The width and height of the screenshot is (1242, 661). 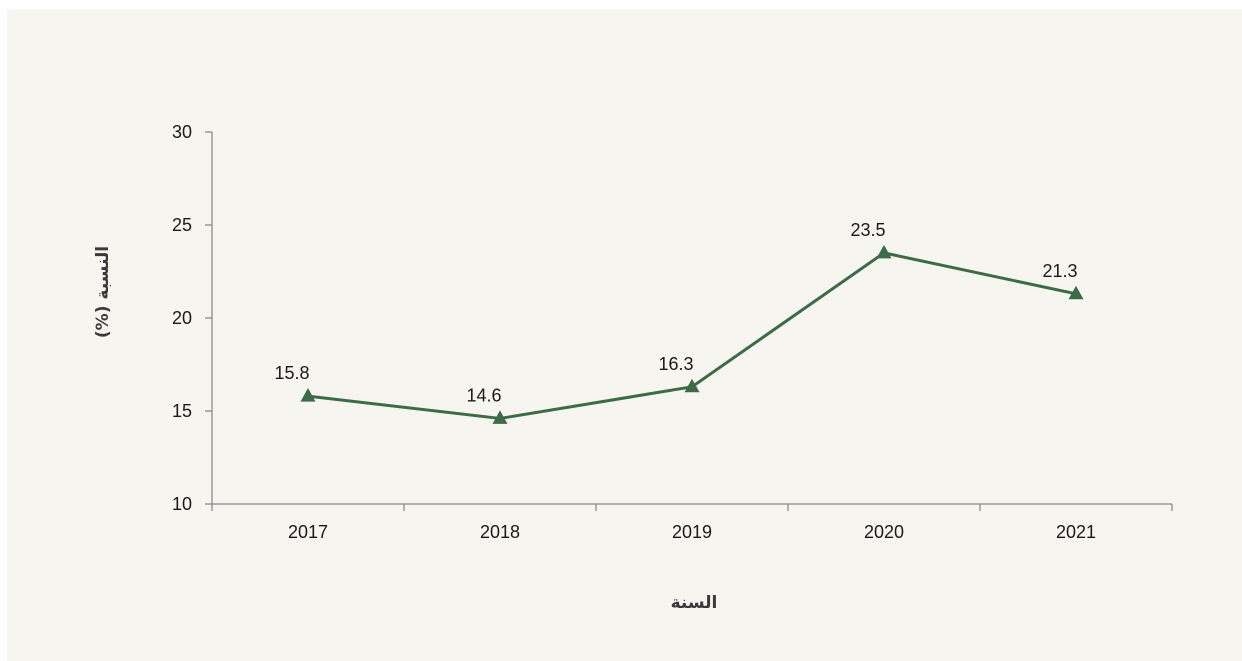 I want to click on x-tick-label: 2017, so click(x=308, y=532).